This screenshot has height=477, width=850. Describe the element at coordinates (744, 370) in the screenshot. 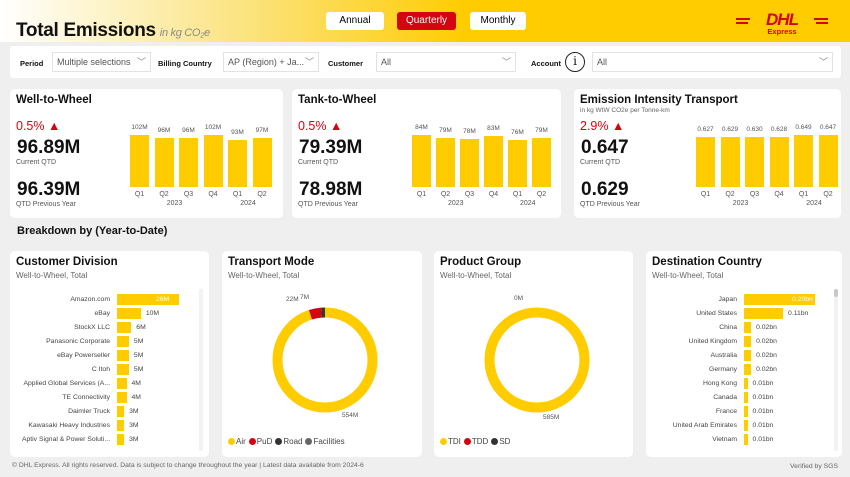

I see `list-item: Germany 0.02bn` at that location.